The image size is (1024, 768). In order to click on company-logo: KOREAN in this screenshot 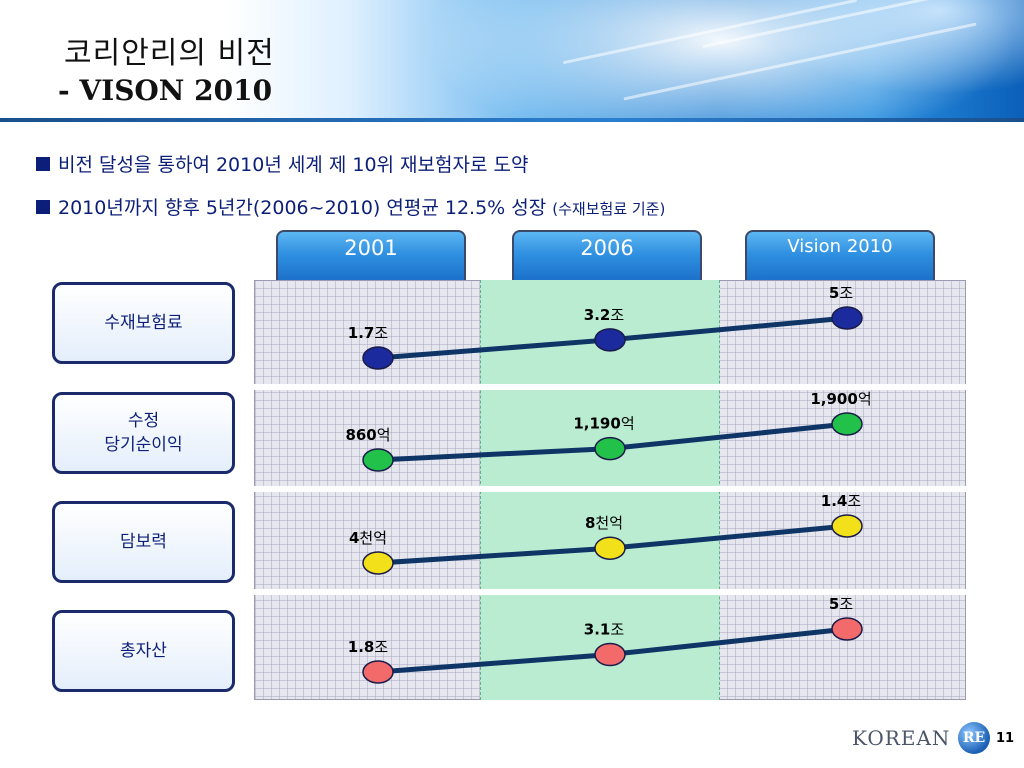, I will do `click(901, 738)`.